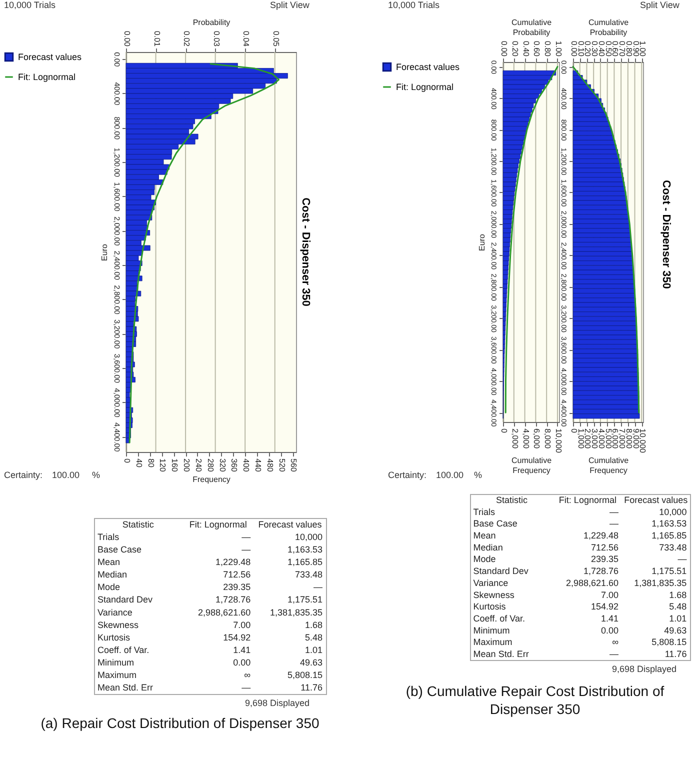 The height and width of the screenshot is (771, 693). Describe the element at coordinates (499, 619) in the screenshot. I see `category-label: Coeff. of Var.` at that location.